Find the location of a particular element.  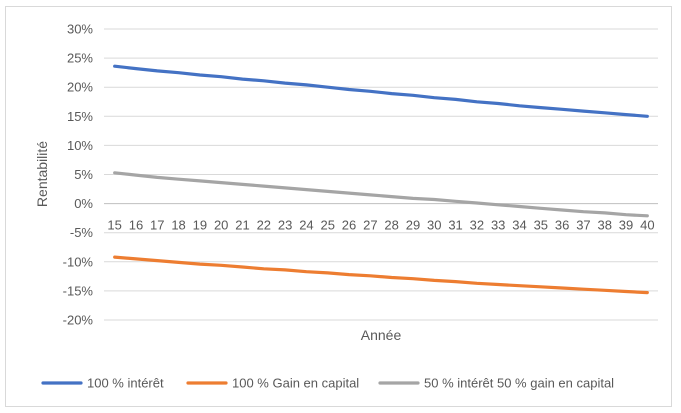

x-tick-label: 21 is located at coordinates (242, 225).